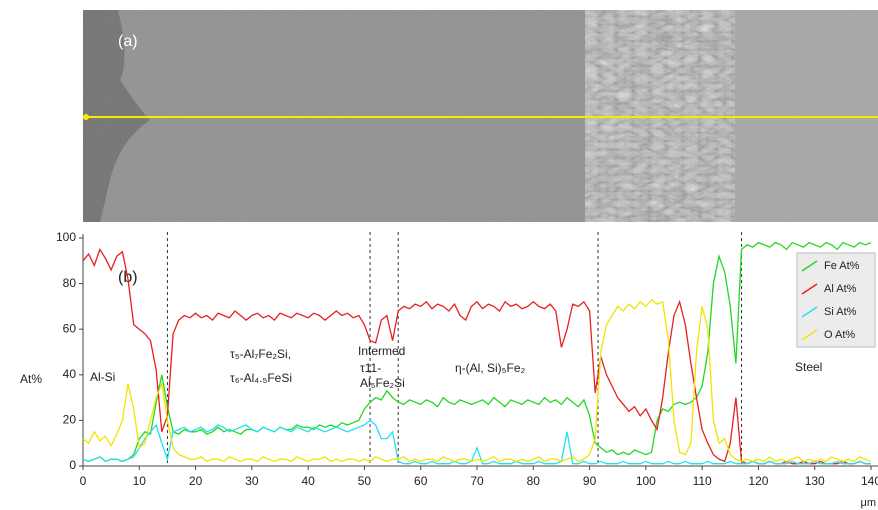 The width and height of the screenshot is (878, 510). What do you see at coordinates (421, 481) in the screenshot?
I see `x-tick-label: 60` at bounding box center [421, 481].